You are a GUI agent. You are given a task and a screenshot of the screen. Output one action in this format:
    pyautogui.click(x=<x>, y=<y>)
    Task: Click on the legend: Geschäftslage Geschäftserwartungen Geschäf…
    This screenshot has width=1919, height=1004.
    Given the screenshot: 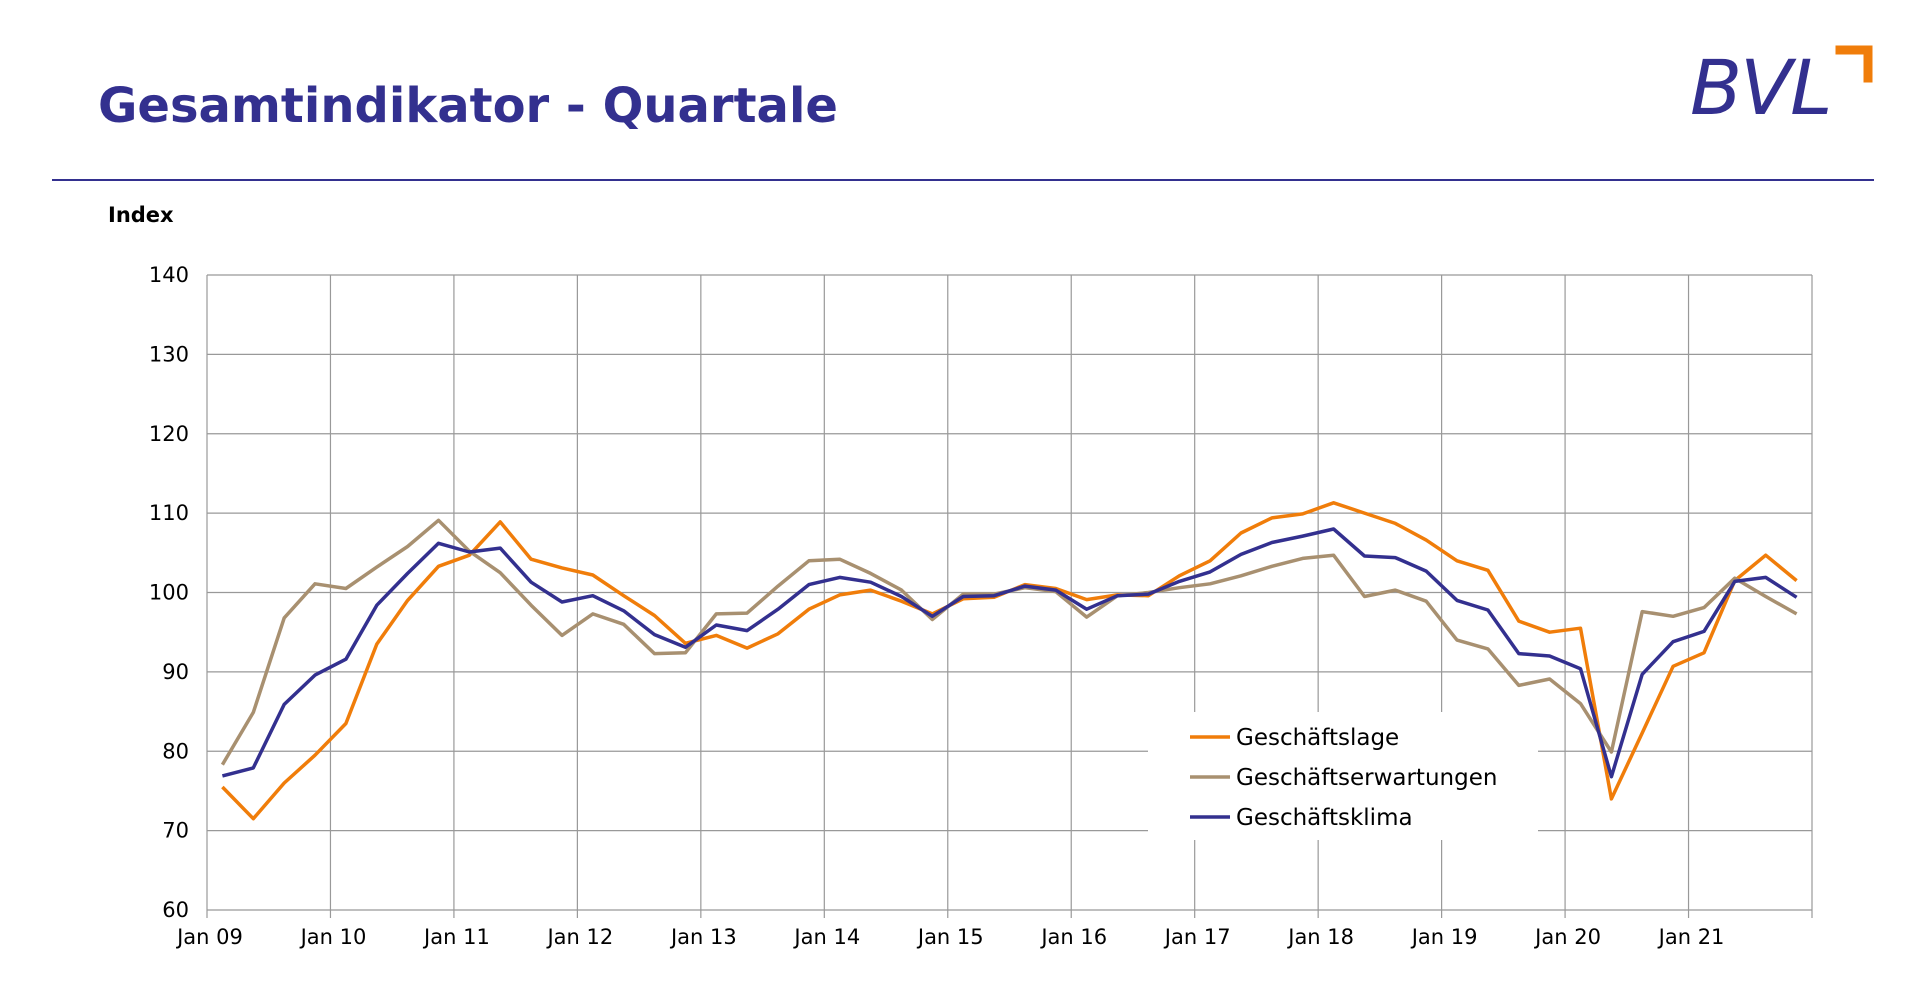 What is the action you would take?
    pyautogui.click(x=1343, y=776)
    